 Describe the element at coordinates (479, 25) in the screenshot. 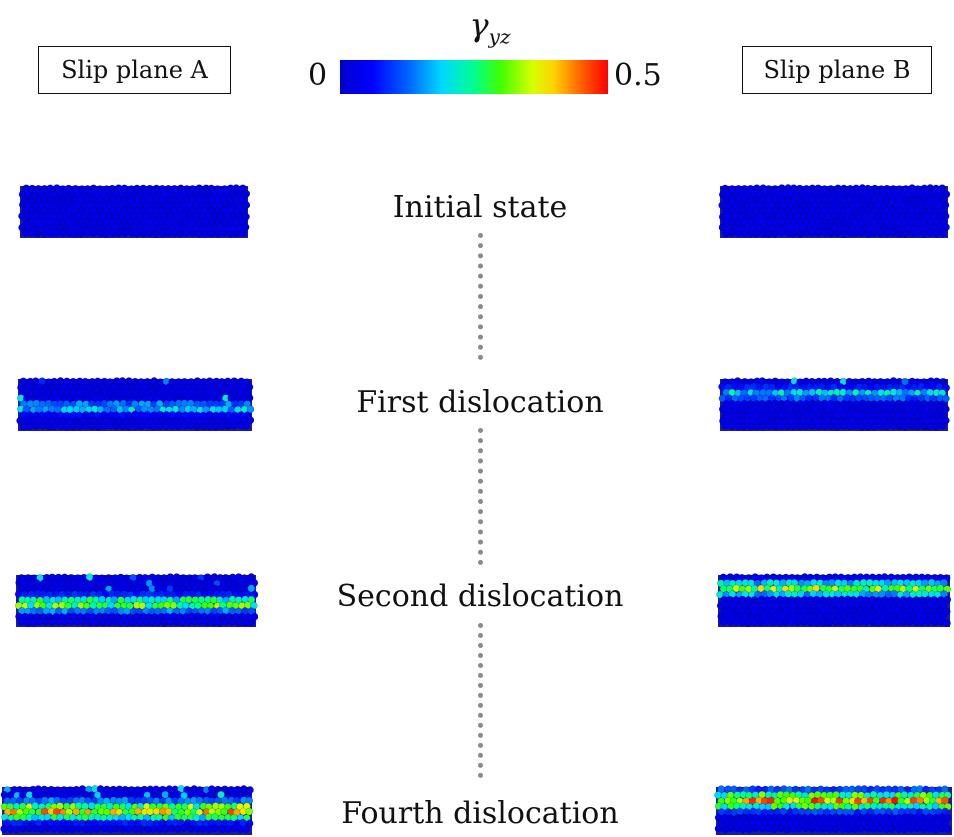

I see `colorbar-symbol-gamma: γ` at that location.